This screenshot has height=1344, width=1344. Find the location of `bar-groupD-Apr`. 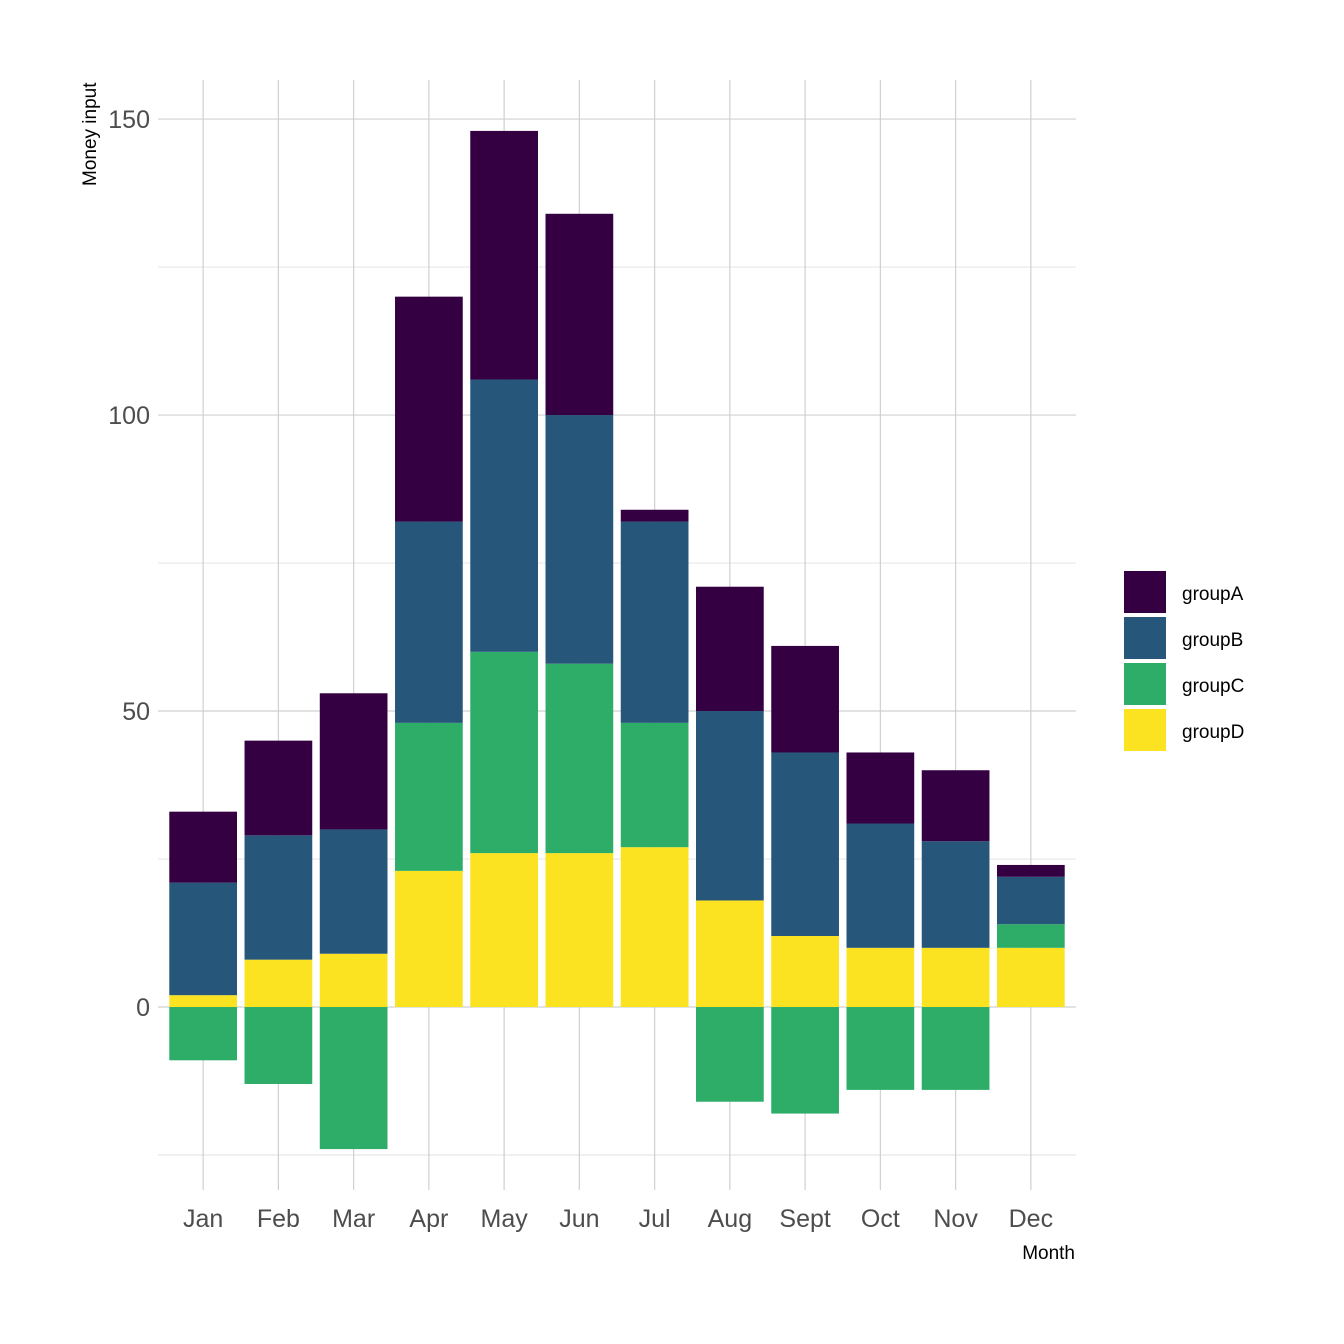

bar-groupD-Apr is located at coordinates (429, 939).